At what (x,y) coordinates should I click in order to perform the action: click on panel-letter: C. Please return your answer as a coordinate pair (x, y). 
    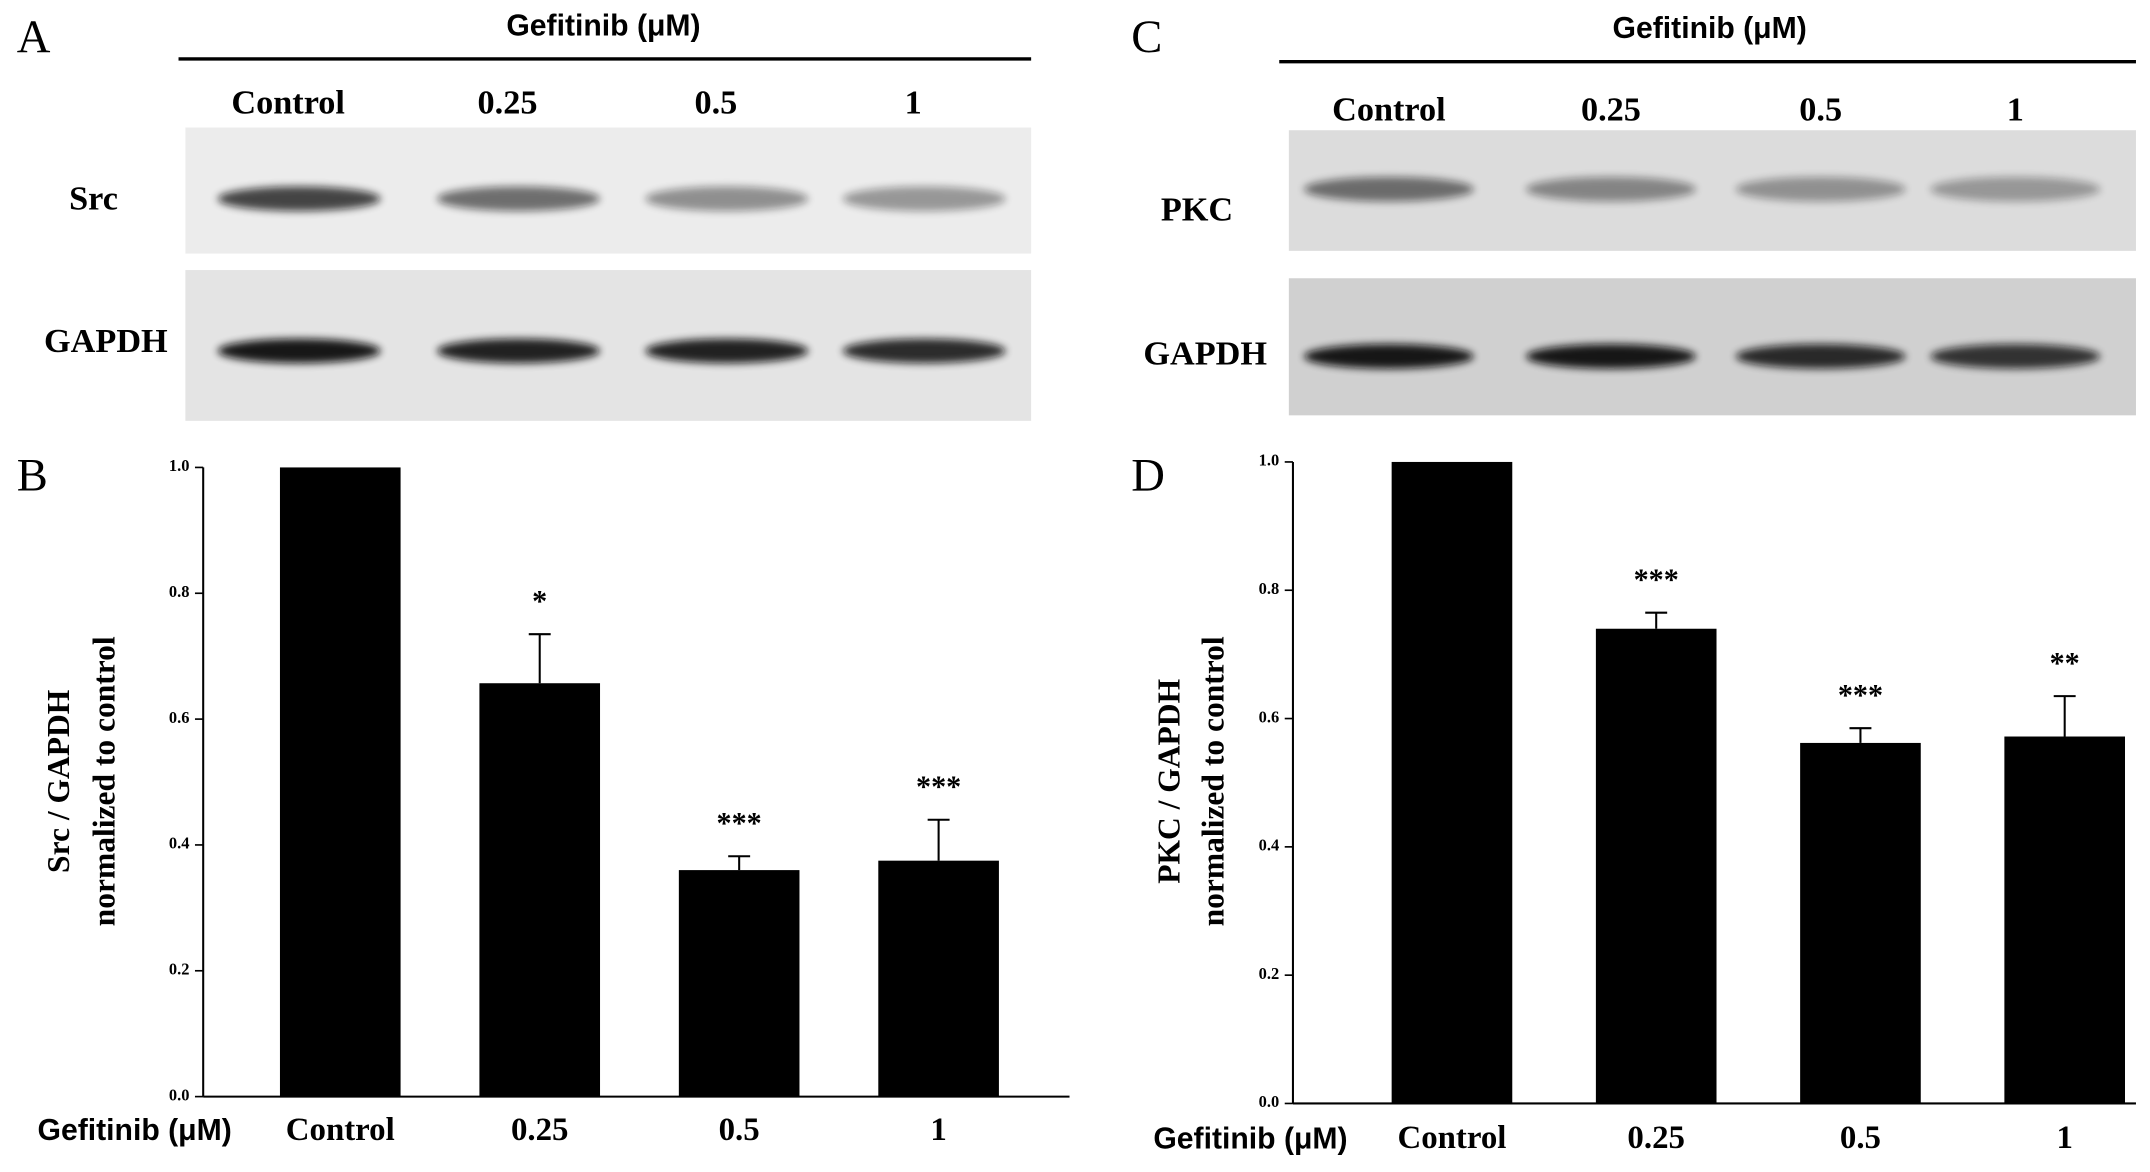
    Looking at the image, I should click on (1146, 37).